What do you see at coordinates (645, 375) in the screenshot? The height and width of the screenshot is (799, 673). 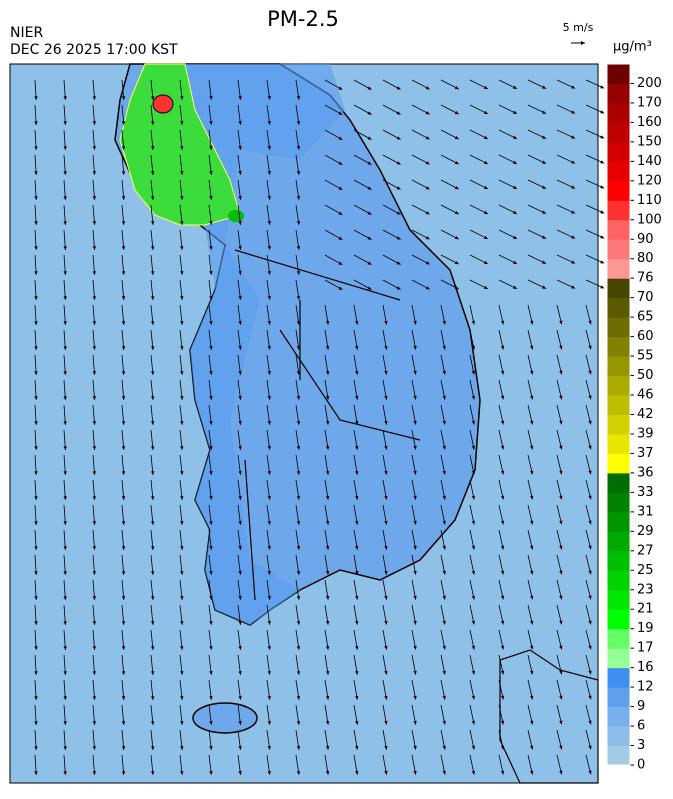 I see `colorbar-tick-label: 50` at bounding box center [645, 375].